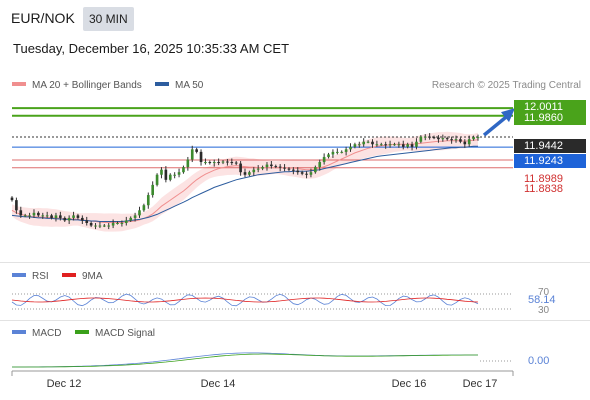 The image size is (590, 400). What do you see at coordinates (82, 332) in the screenshot?
I see `macd-signal-swatch-icon` at bounding box center [82, 332].